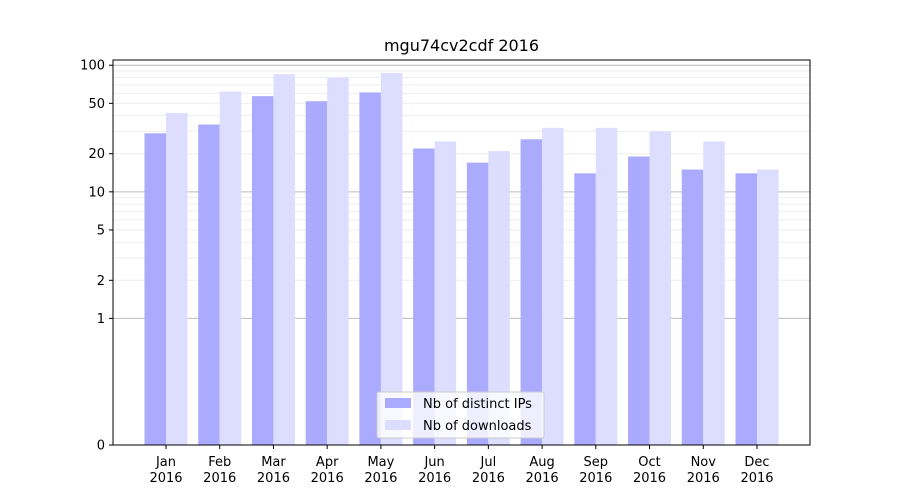  Describe the element at coordinates (477, 426) in the screenshot. I see `legend-label-downloads: Nb of downloads` at that location.